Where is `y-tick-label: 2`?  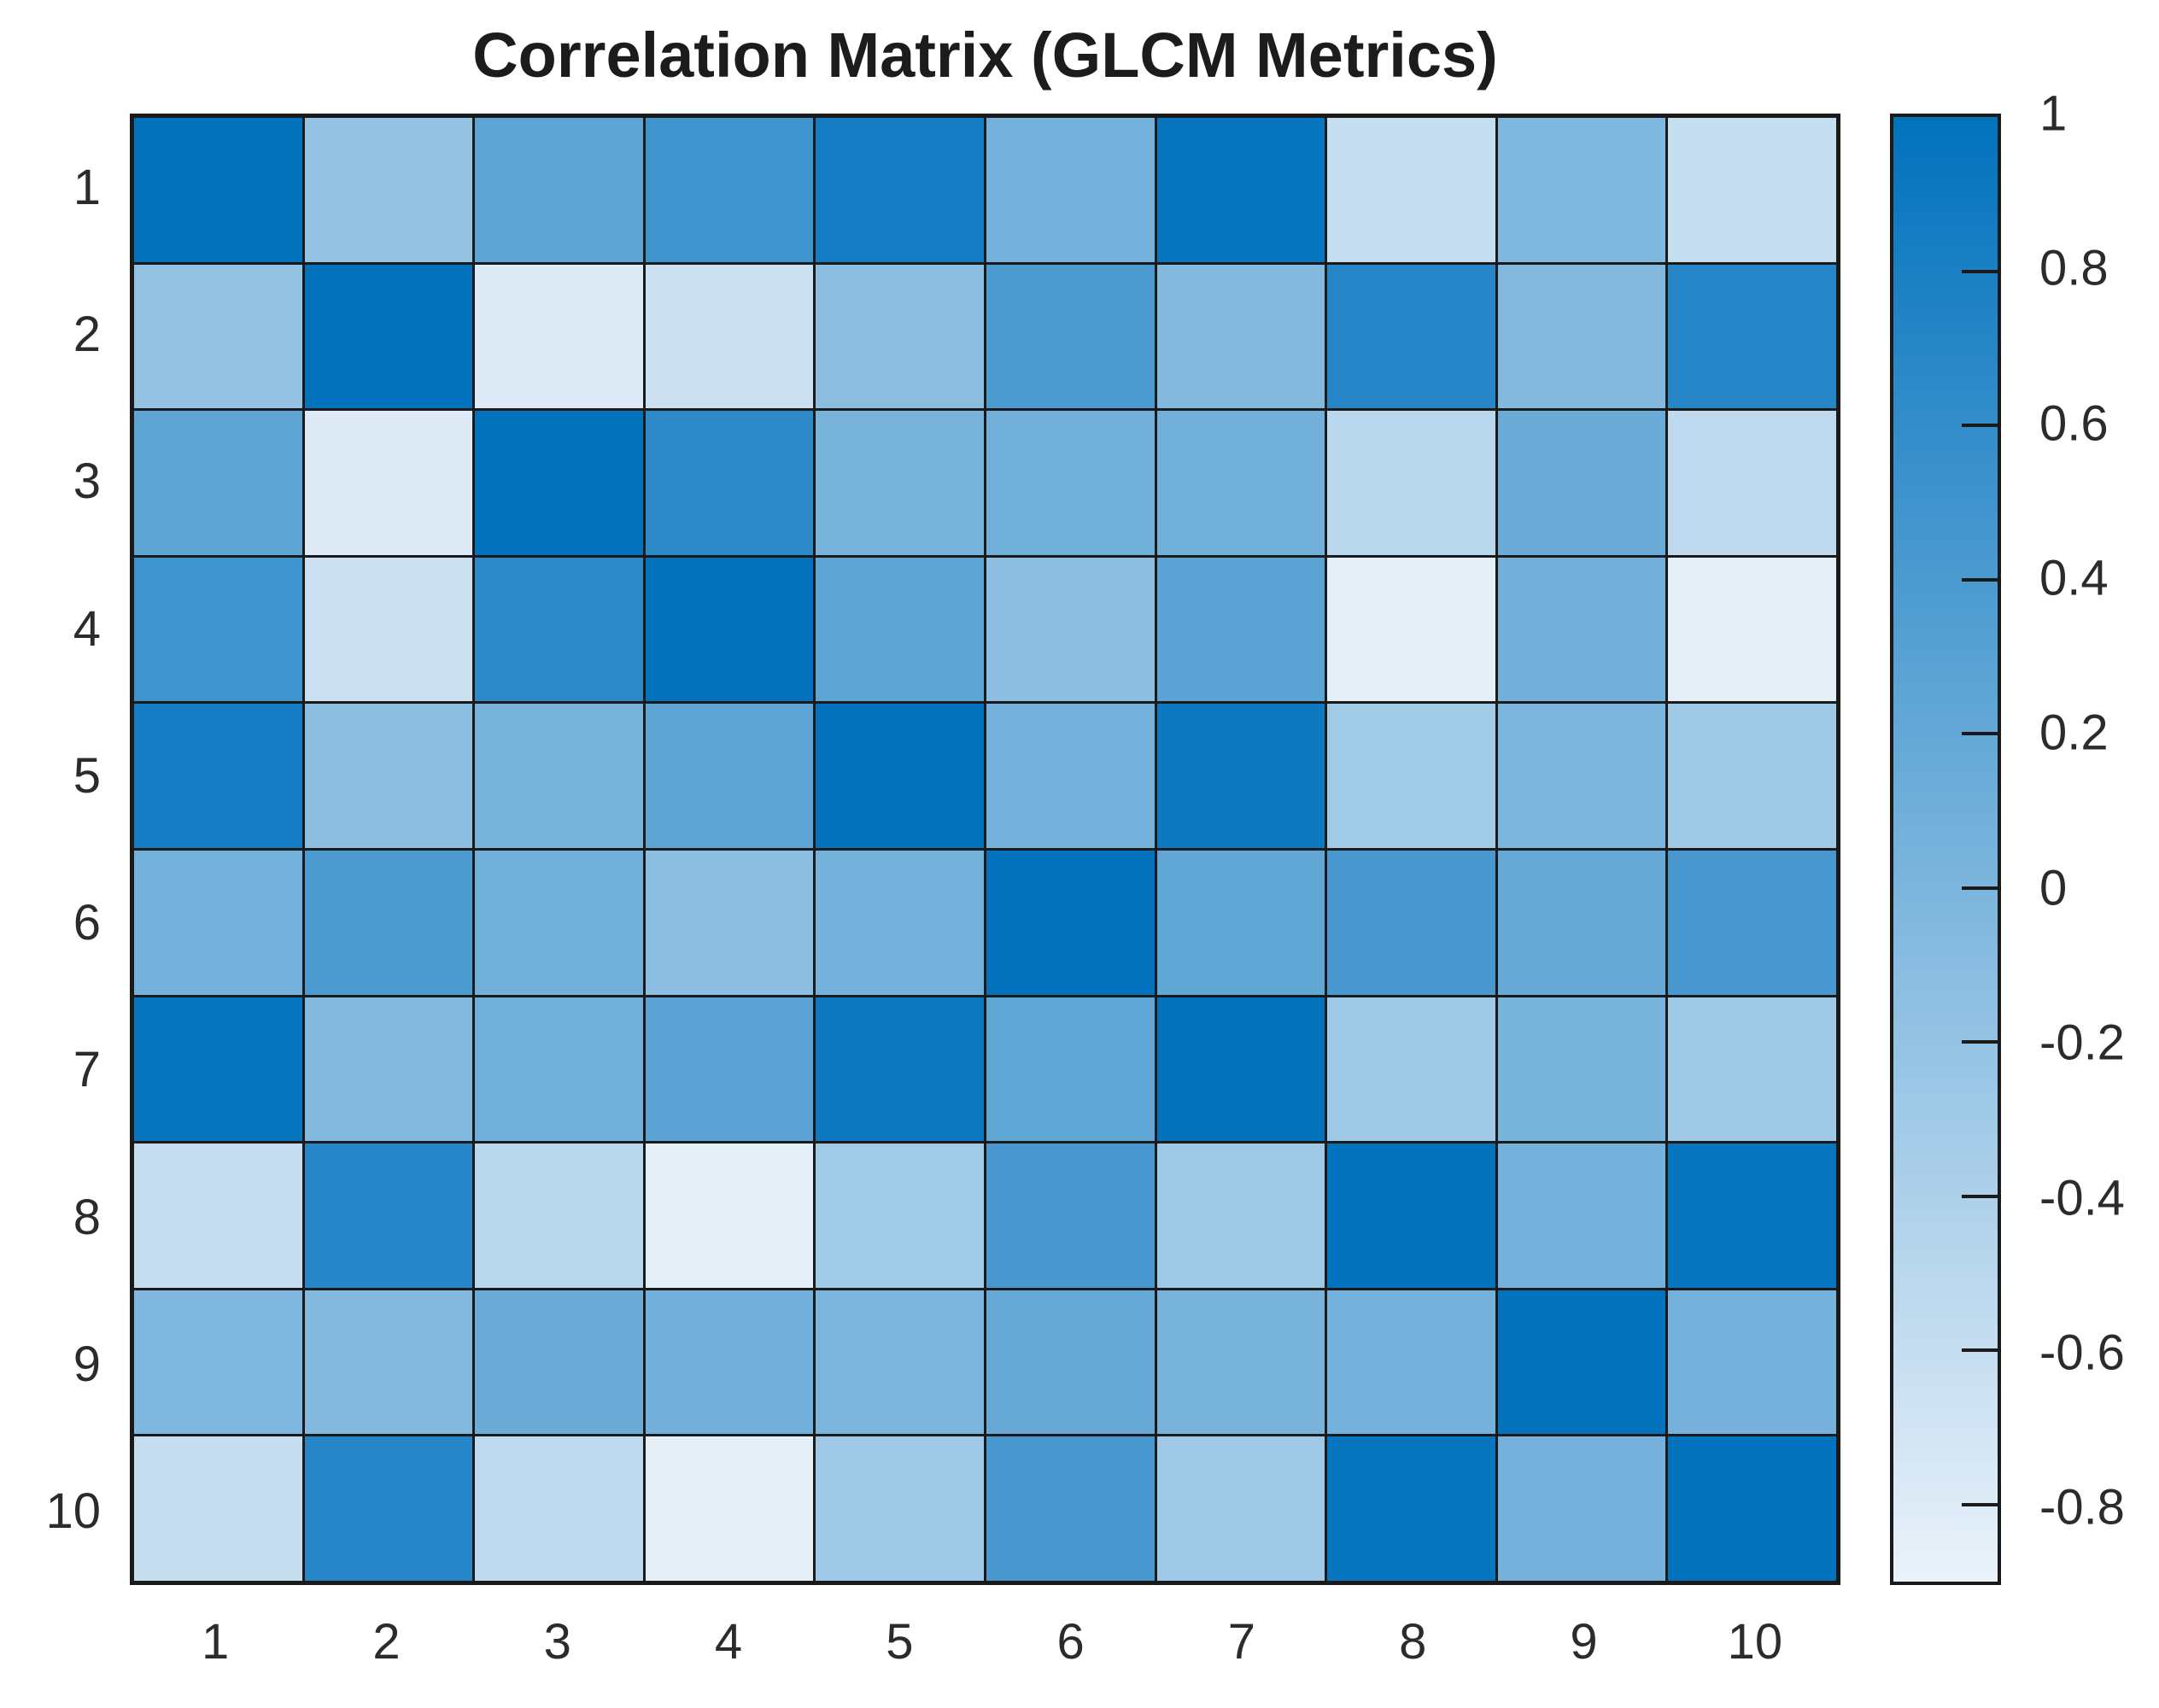
y-tick-label: 2 is located at coordinates (87, 334).